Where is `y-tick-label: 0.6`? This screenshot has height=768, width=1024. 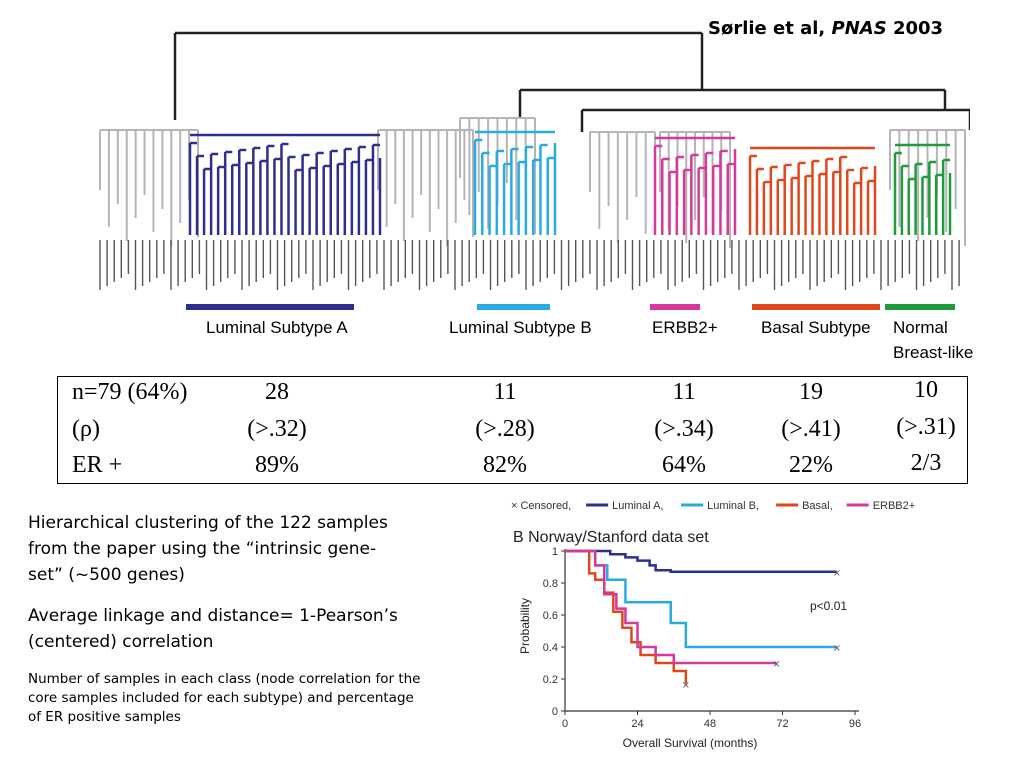 y-tick-label: 0.6 is located at coordinates (550, 616).